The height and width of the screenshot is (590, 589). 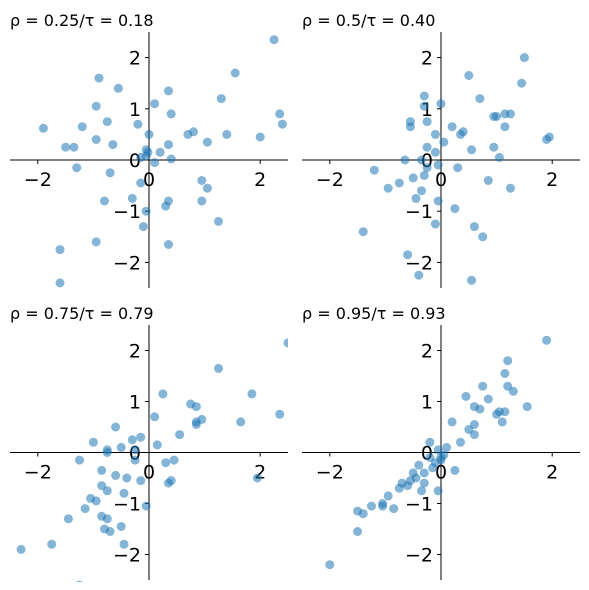 I want to click on panel-title: ρ = 0.5/τ = 0.40, so click(x=368, y=20).